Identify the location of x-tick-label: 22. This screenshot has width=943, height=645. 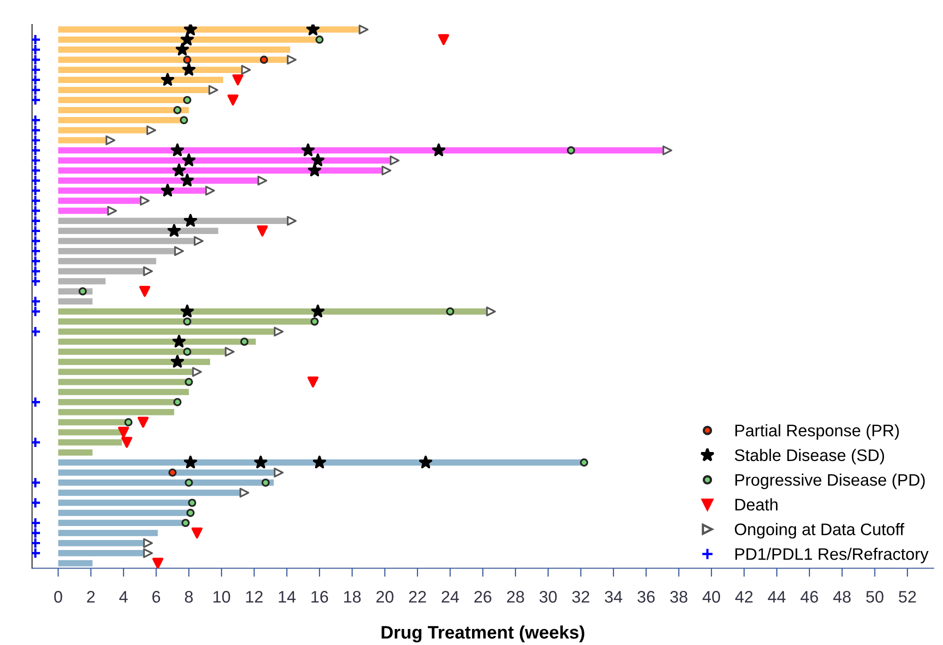
(417, 596).